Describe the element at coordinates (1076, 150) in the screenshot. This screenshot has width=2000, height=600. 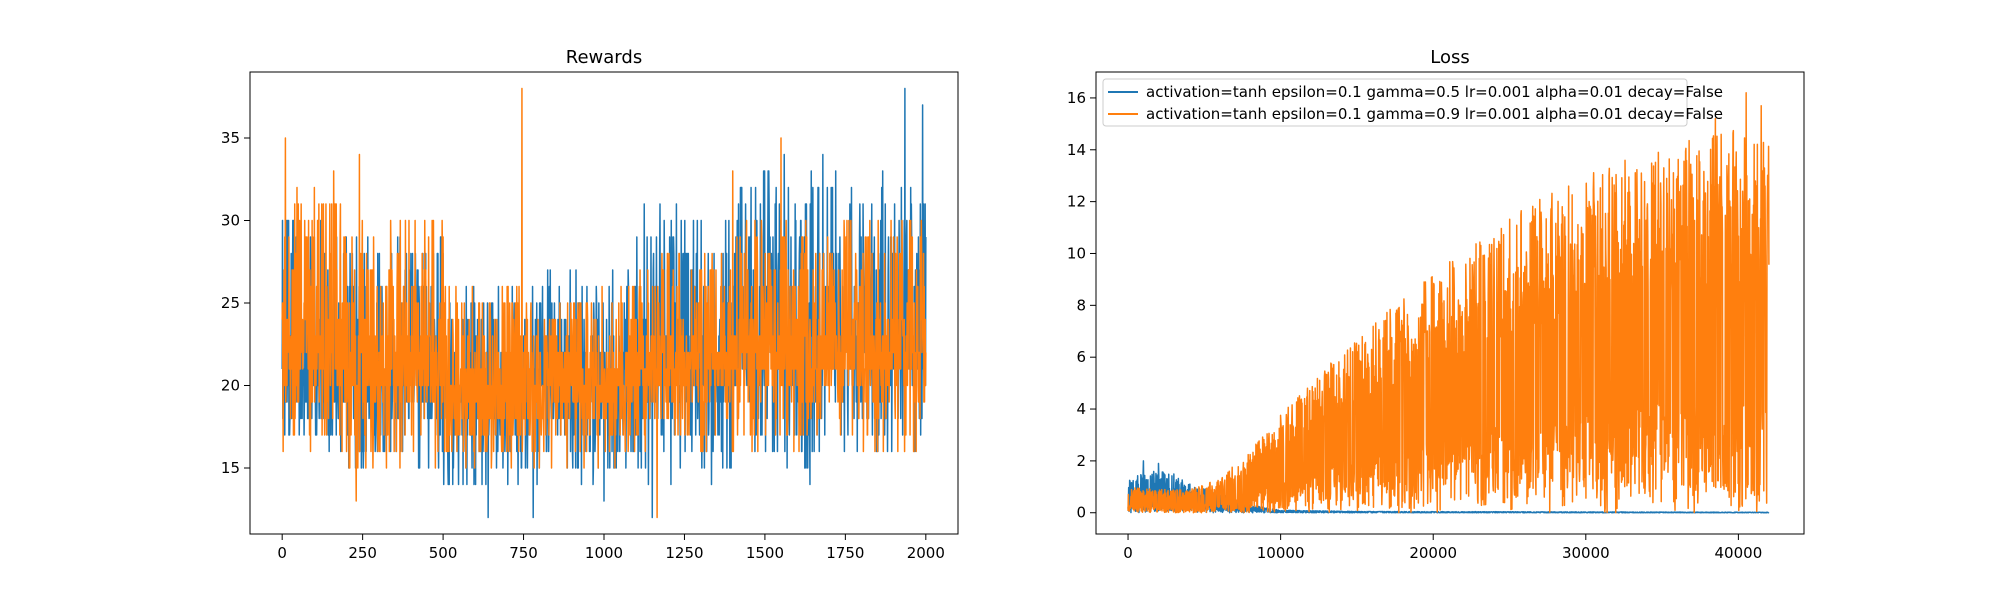
I see `loss-y-tick-label: 14` at that location.